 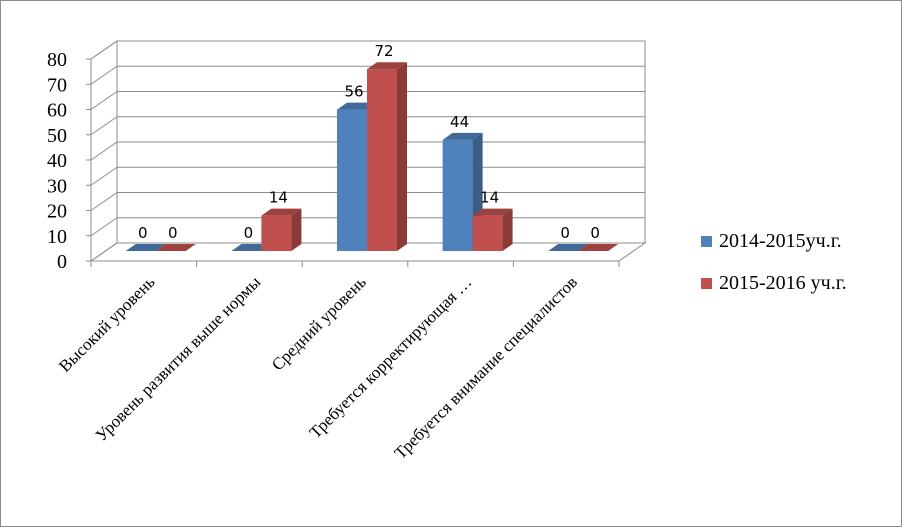 What do you see at coordinates (57, 237) in the screenshot?
I see `y-tick-label: 10` at bounding box center [57, 237].